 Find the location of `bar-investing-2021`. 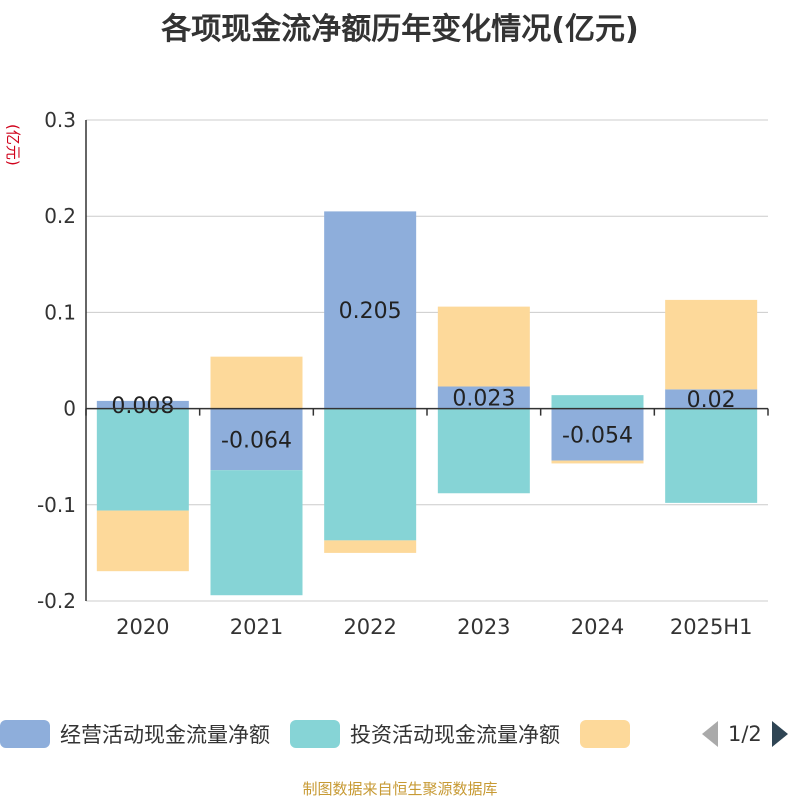

bar-investing-2021 is located at coordinates (256, 533).